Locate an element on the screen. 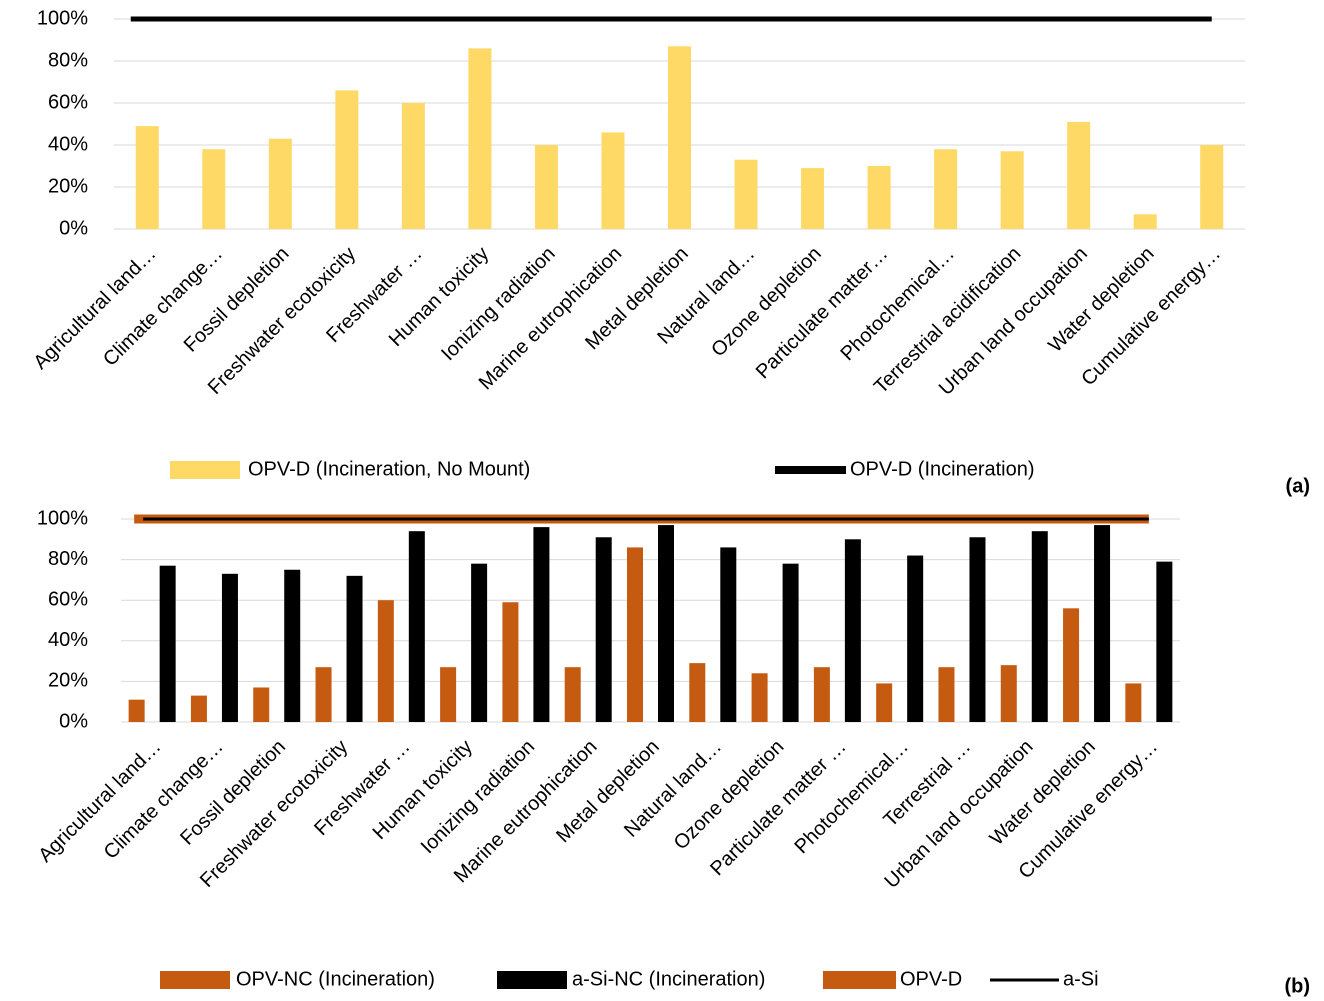  legend-label: a-Si-NC (Incineration) is located at coordinates (668, 979).